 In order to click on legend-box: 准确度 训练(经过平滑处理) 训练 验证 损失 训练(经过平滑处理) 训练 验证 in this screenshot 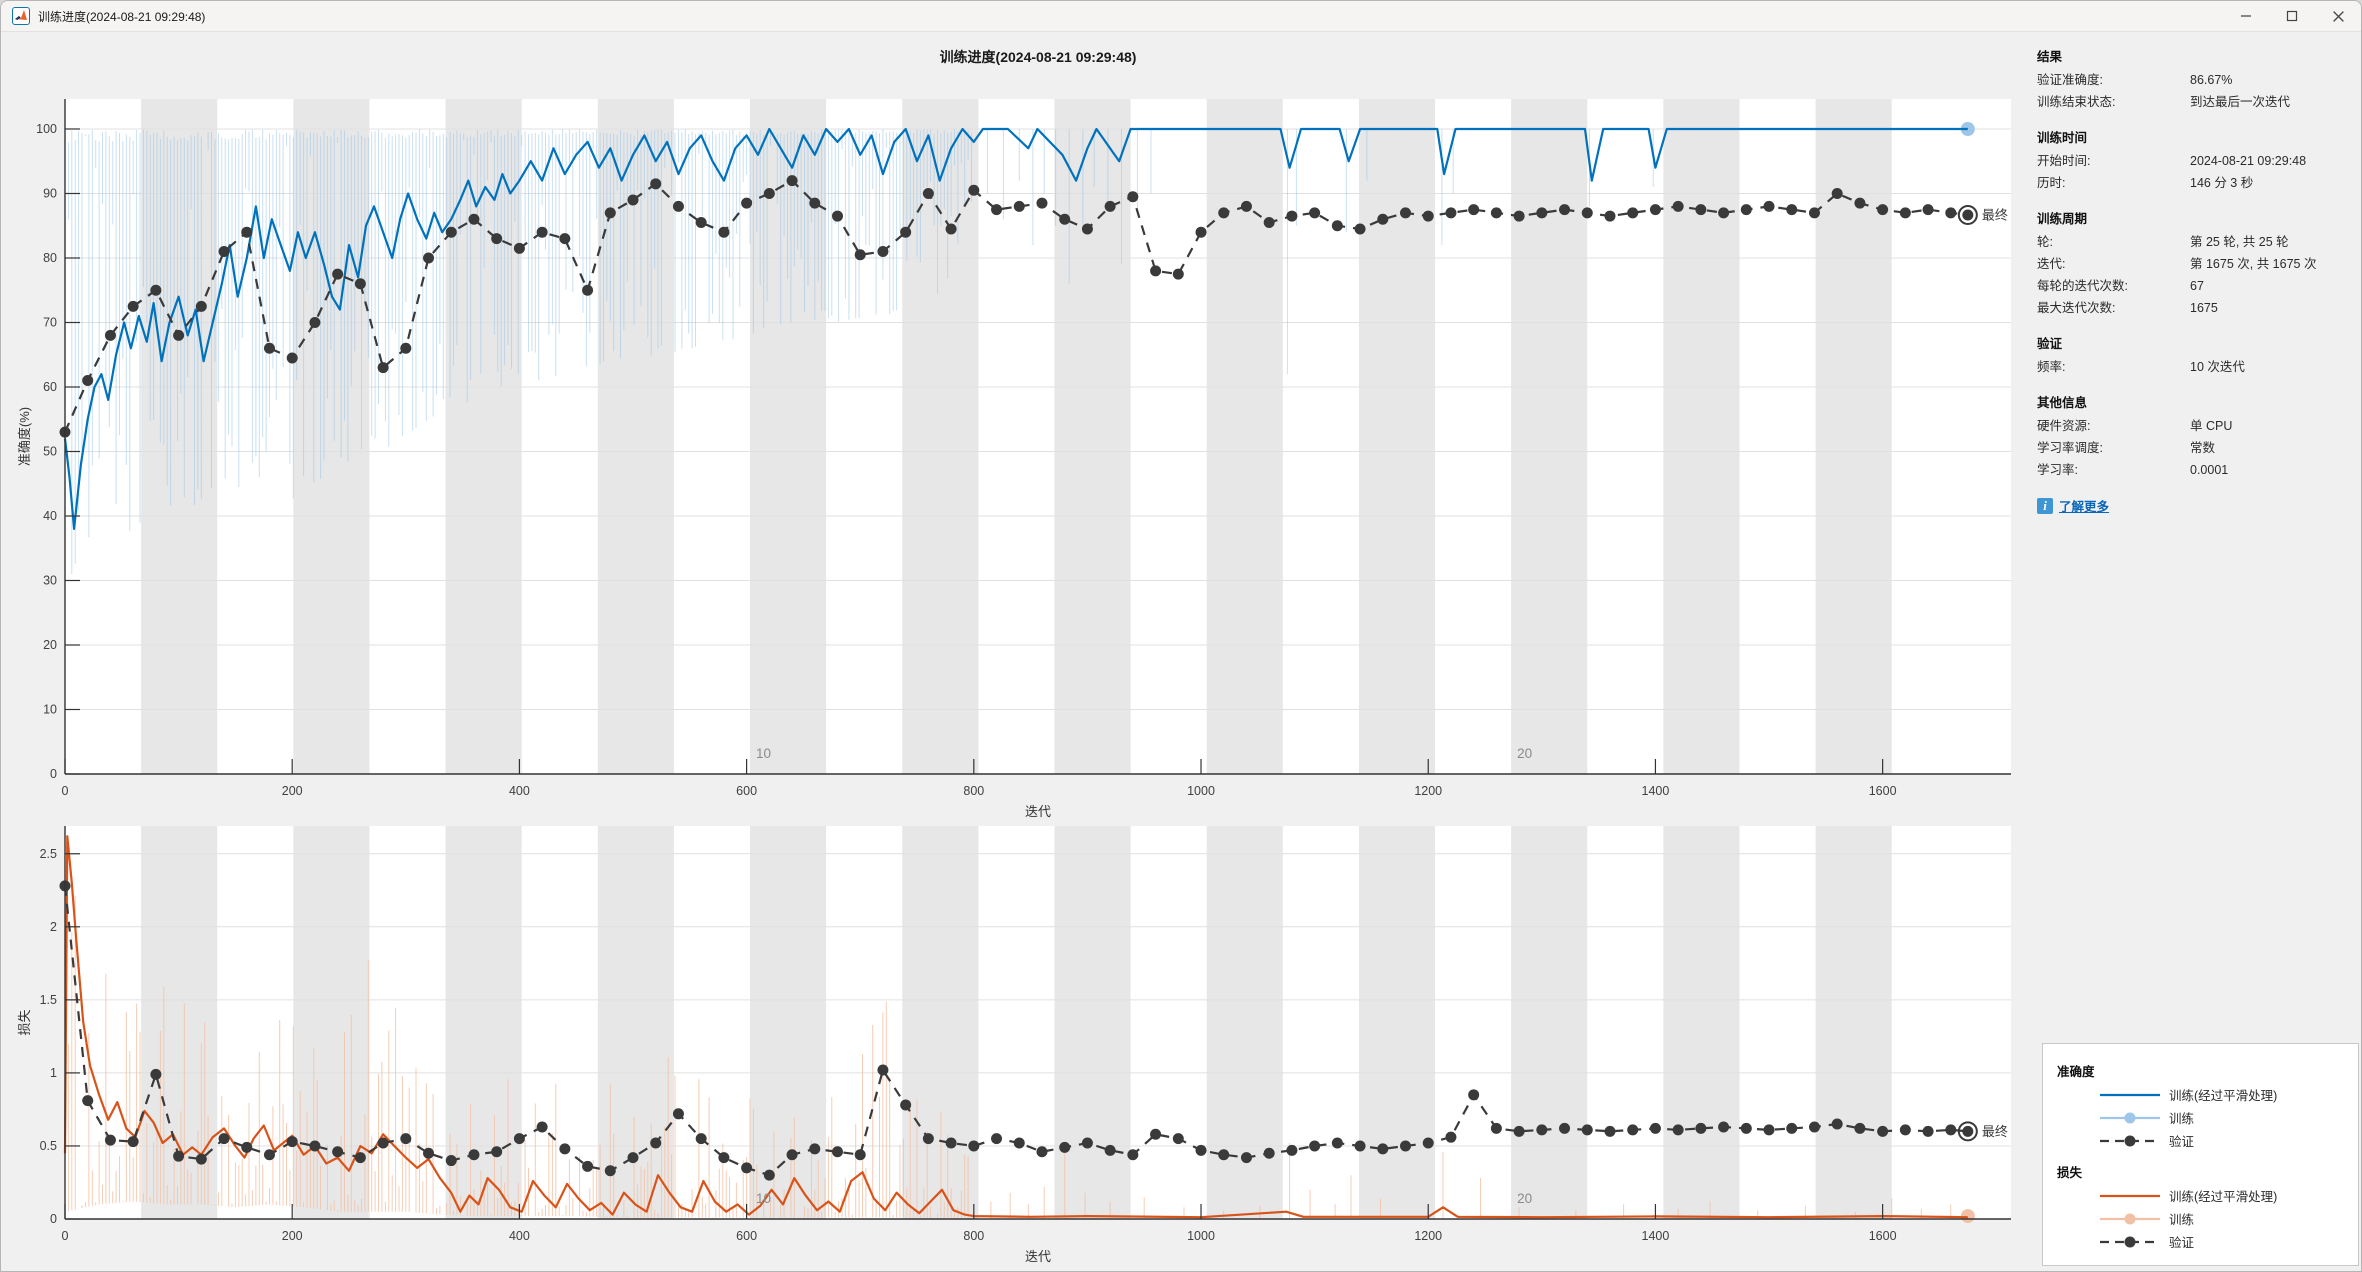, I will do `click(2200, 1154)`.